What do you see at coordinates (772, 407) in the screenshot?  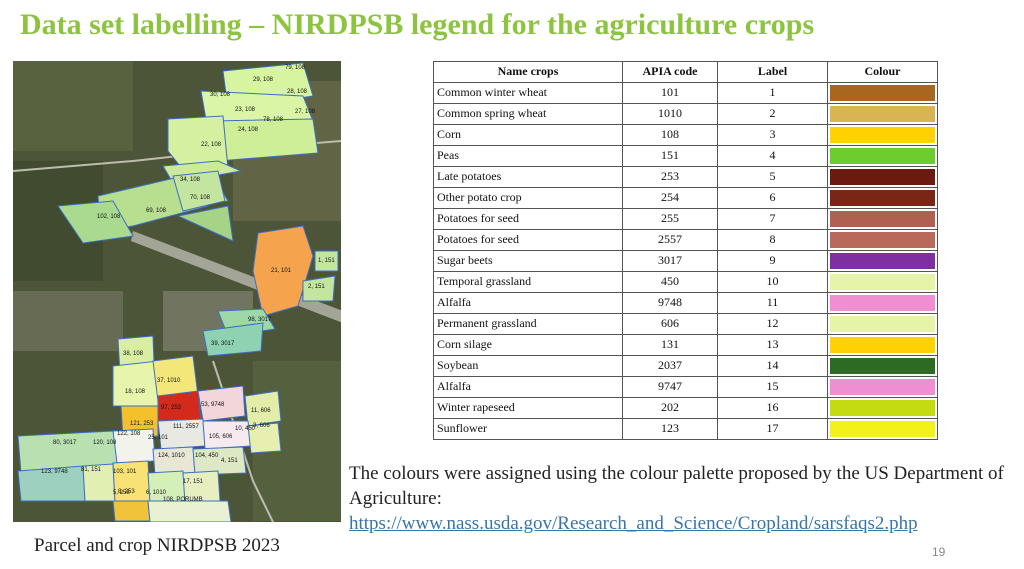 I see `label-cell: 16` at bounding box center [772, 407].